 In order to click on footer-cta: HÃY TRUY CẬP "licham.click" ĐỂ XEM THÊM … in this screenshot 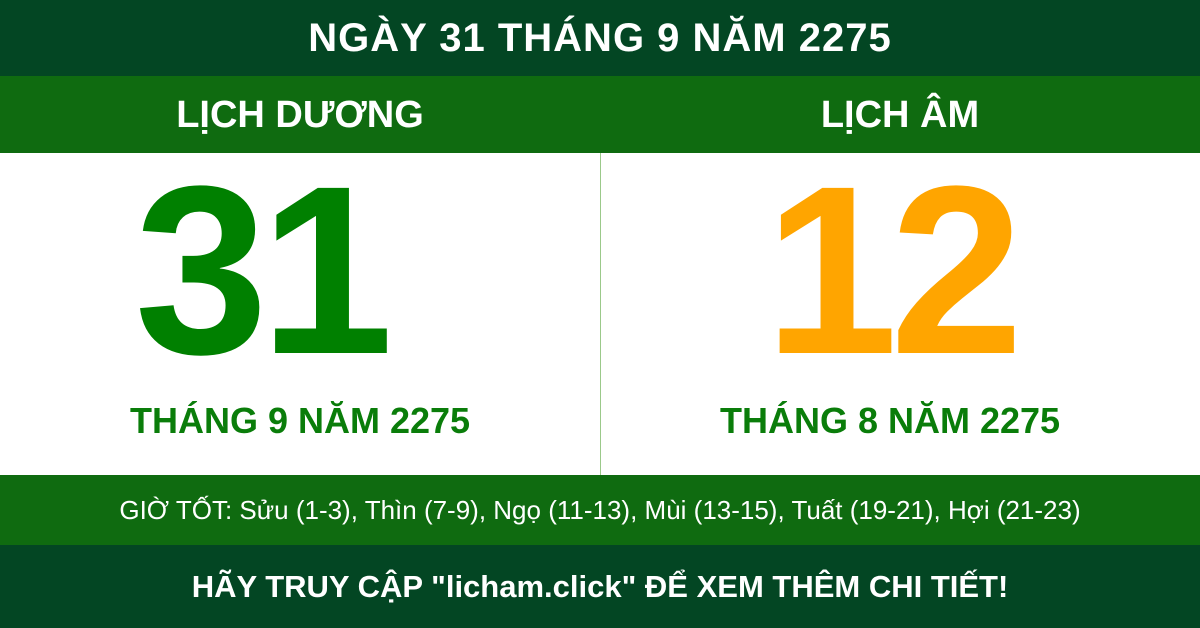, I will do `click(600, 586)`.